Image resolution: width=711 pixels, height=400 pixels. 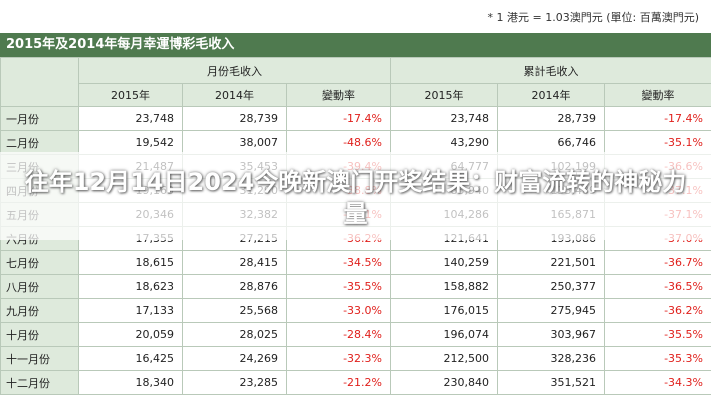 I want to click on monthly-2014-header: 2014年, so click(x=234, y=95).